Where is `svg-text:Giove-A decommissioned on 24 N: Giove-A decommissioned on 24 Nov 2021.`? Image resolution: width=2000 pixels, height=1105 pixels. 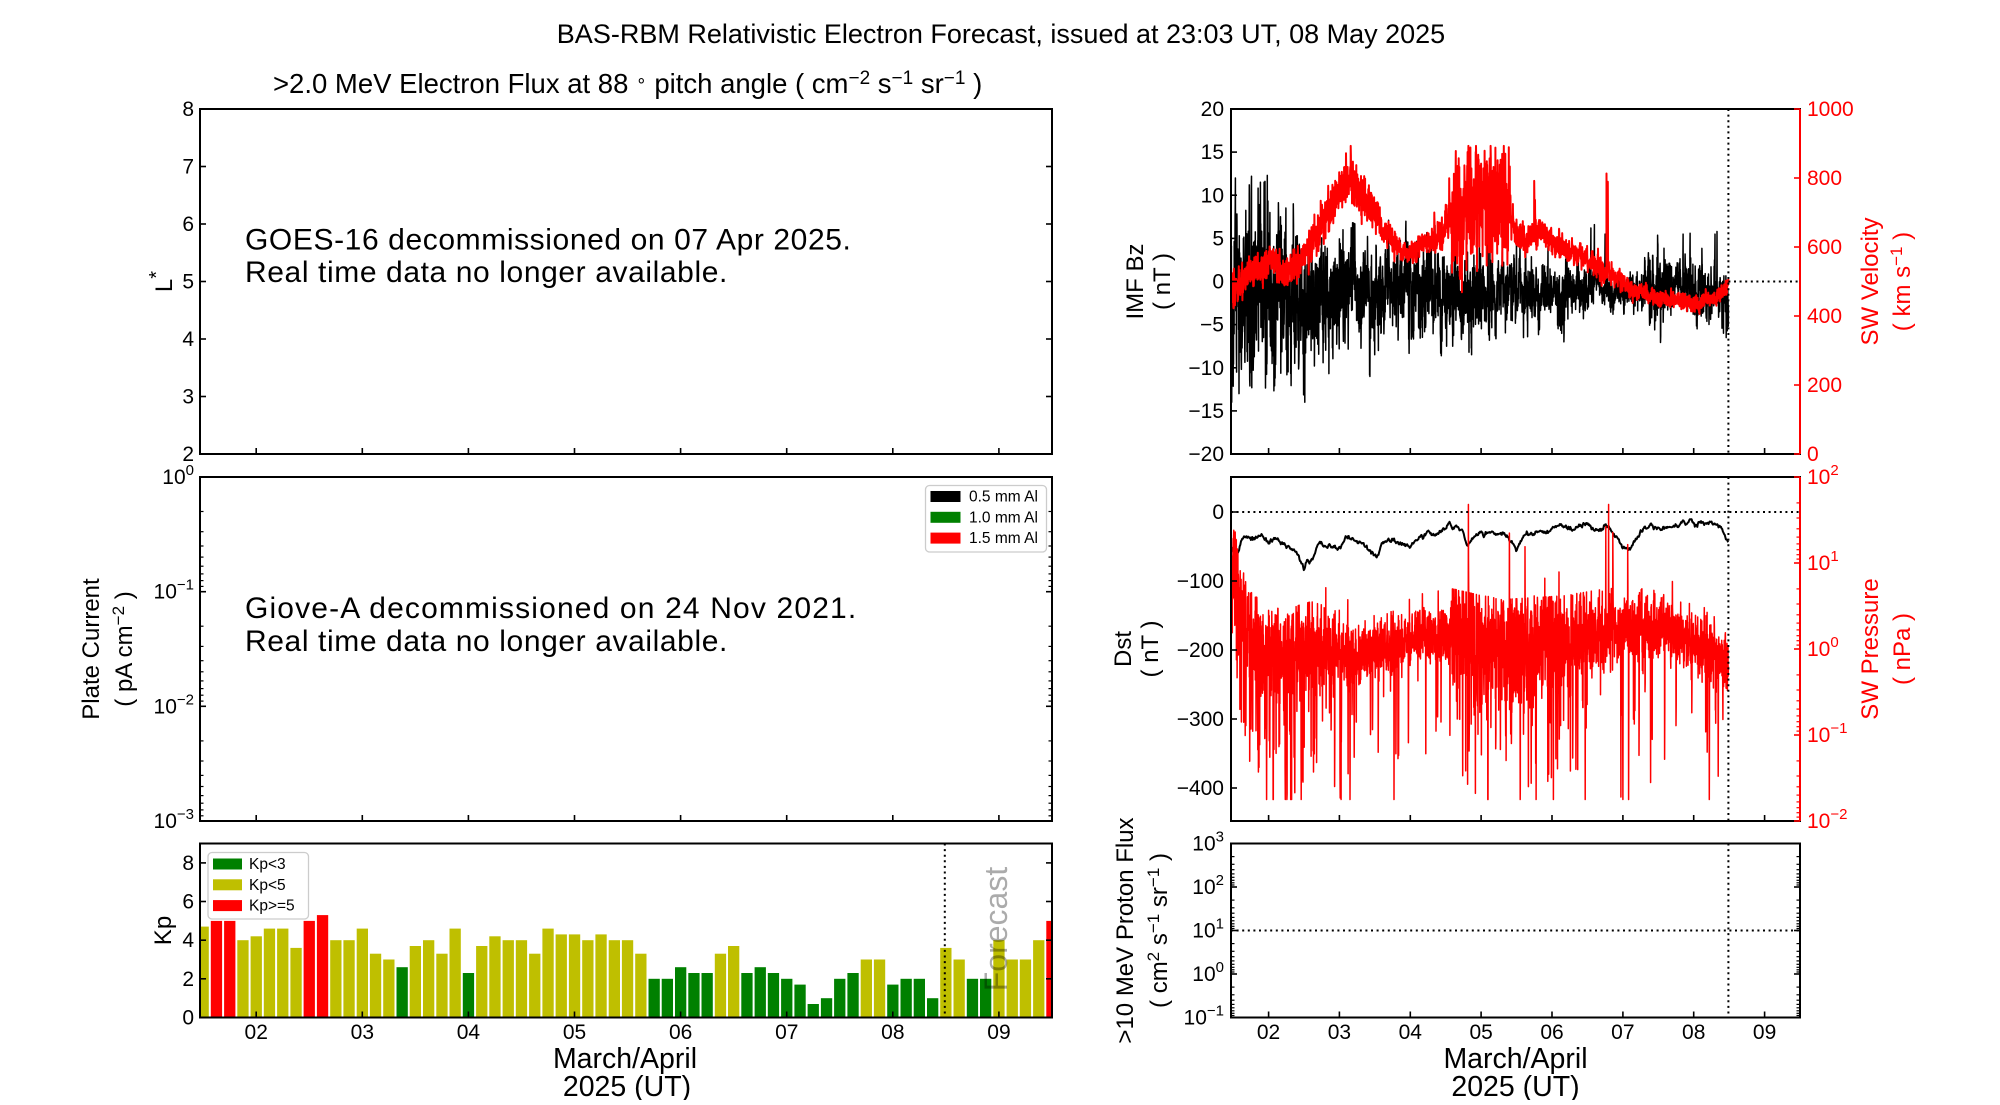
svg-text:Giove-A decommissioned on 24 N: Giove-A decommissioned on 24 Nov 2021. is located at coordinates (551, 608).